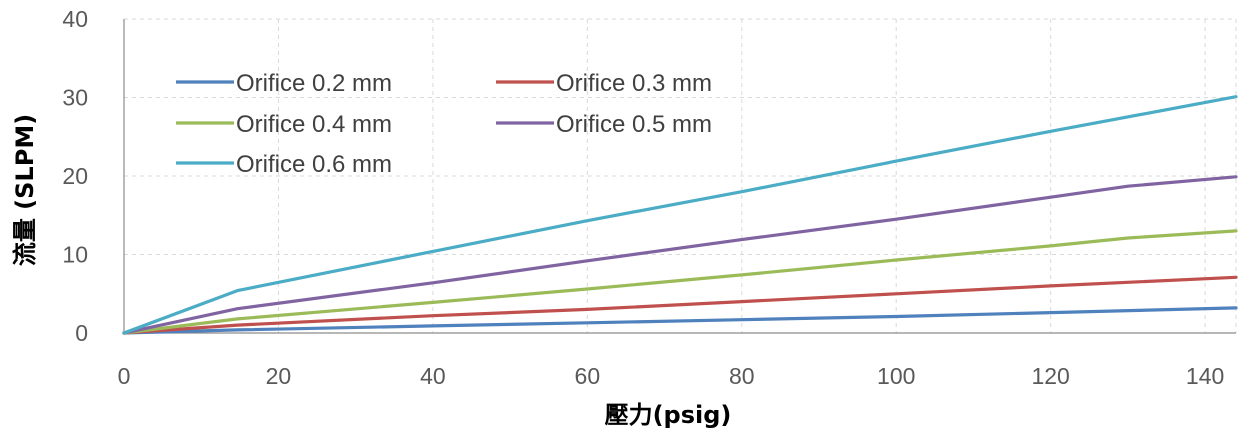 The height and width of the screenshot is (433, 1240). I want to click on legend-item: Orifice 0.5 mm, so click(604, 124).